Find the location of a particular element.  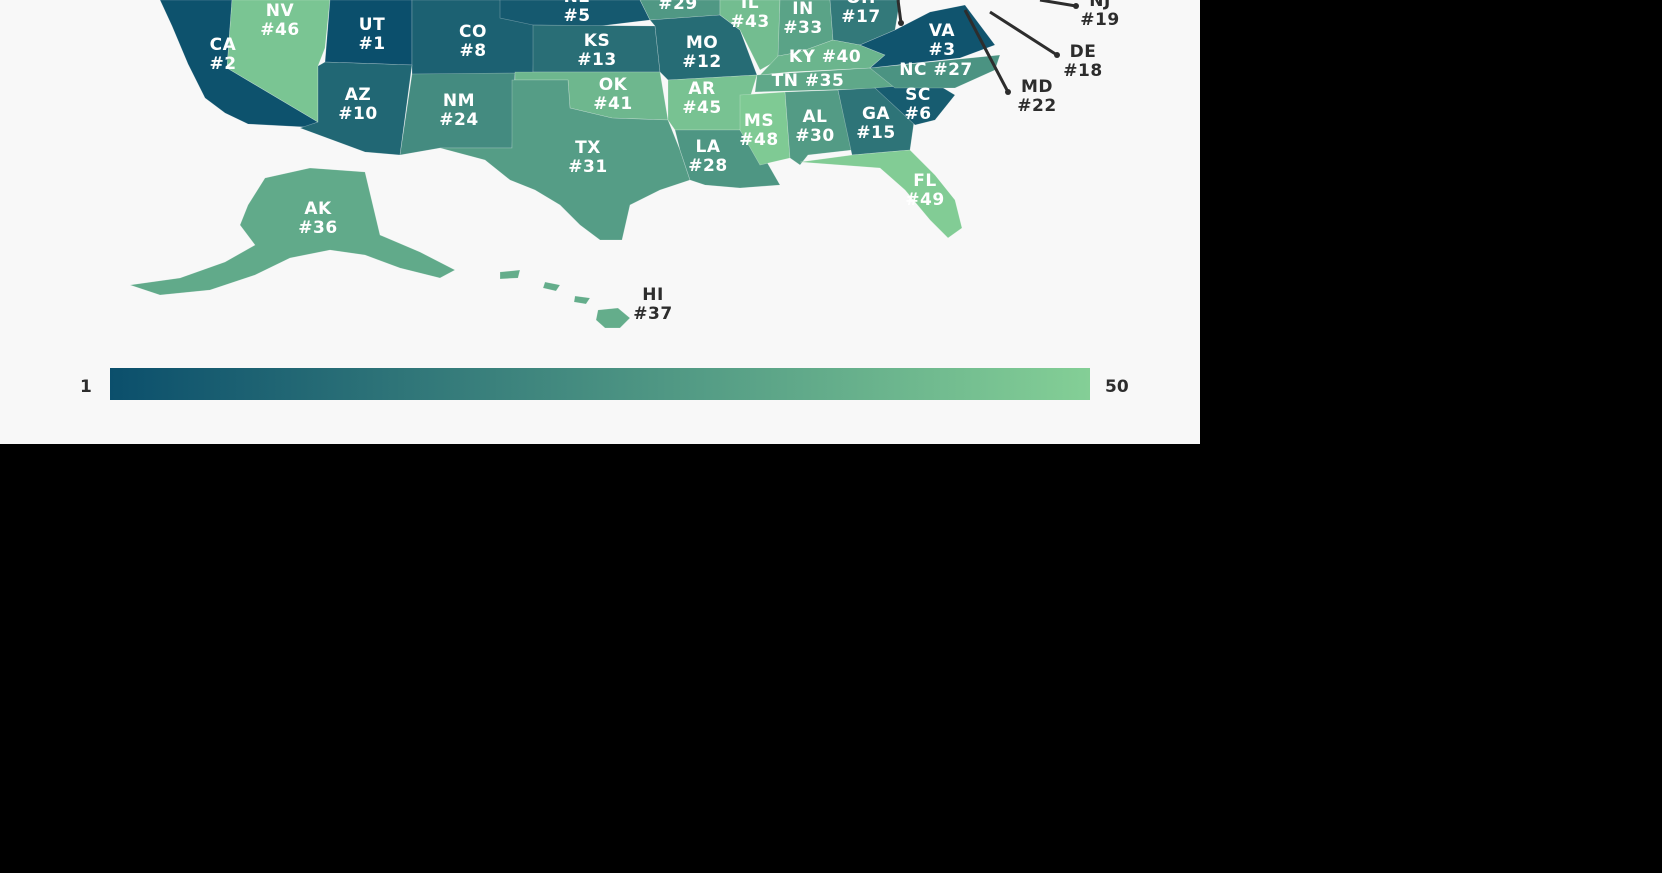

label-mo: MO#12 is located at coordinates (701, 52).